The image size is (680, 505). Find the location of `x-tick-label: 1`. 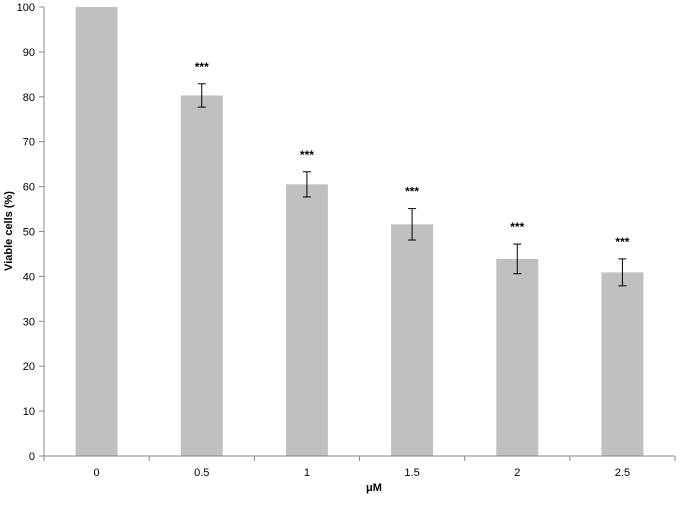

x-tick-label: 1 is located at coordinates (307, 473).